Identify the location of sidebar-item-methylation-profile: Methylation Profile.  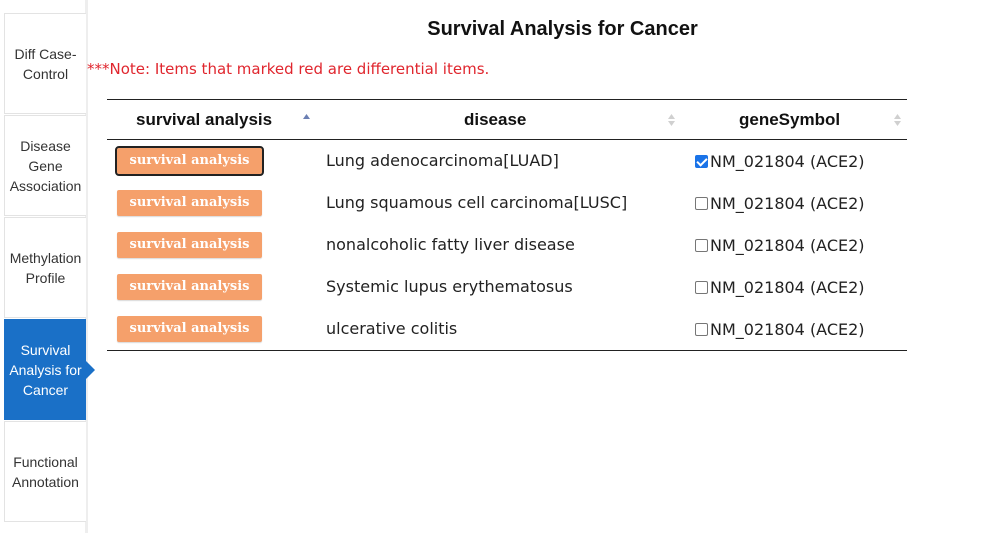
(45, 267).